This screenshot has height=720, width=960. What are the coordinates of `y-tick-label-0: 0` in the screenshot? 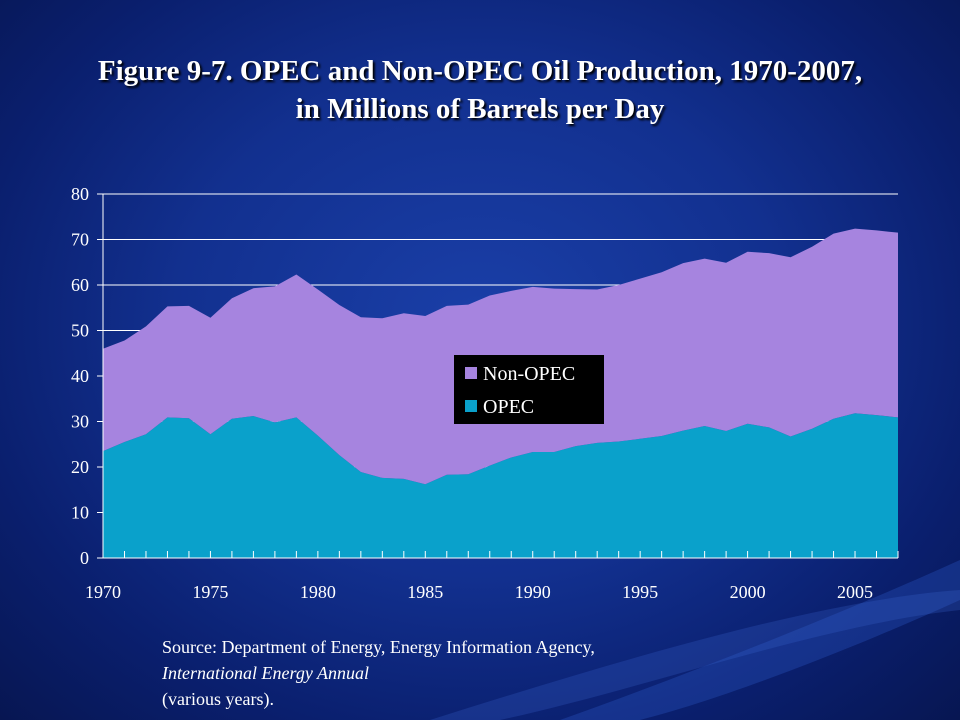 It's located at (84, 558).